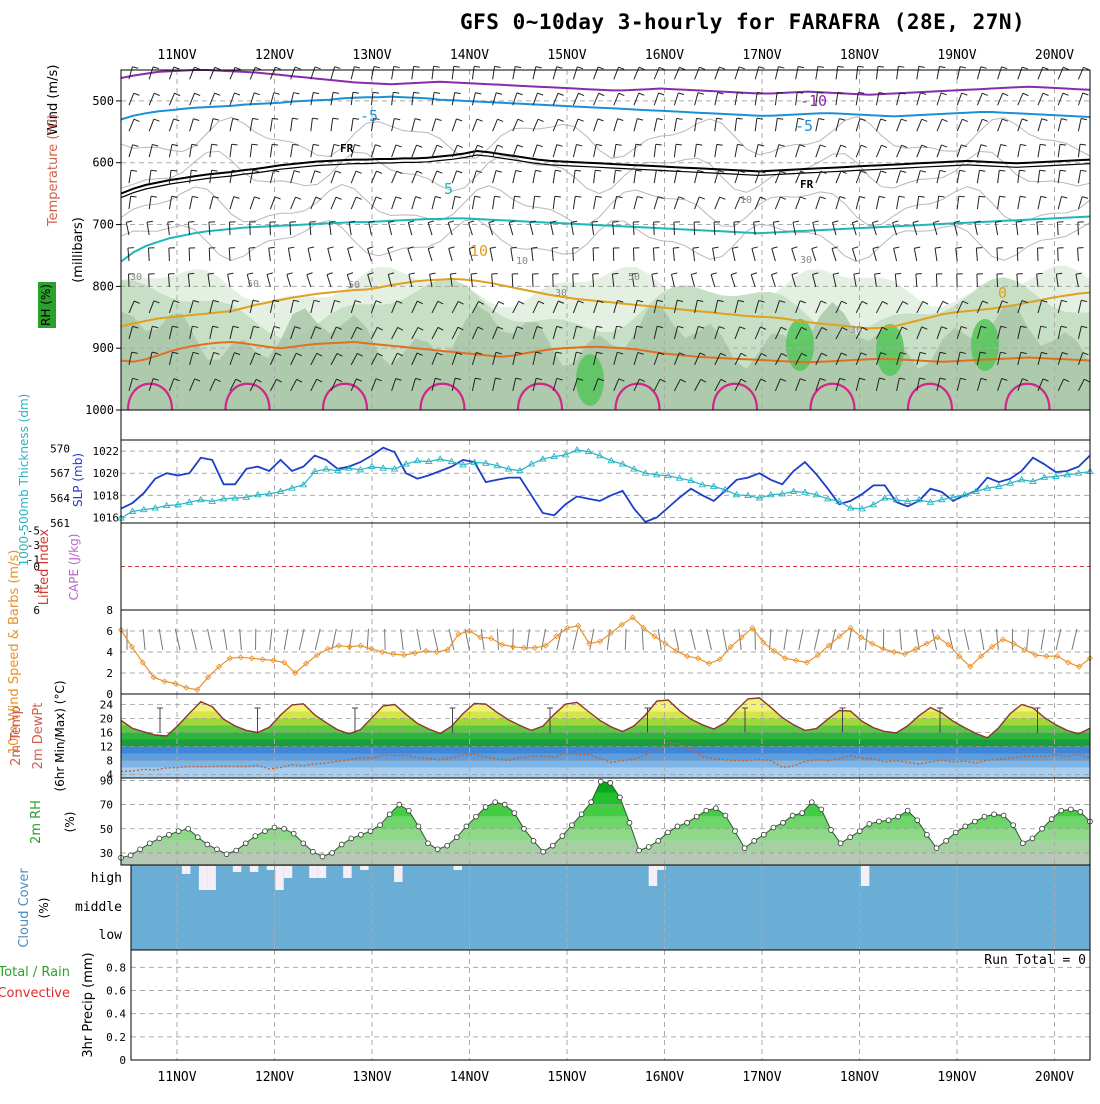  Describe the element at coordinates (605, 811) in the screenshot. I see `rh-band` at that location.